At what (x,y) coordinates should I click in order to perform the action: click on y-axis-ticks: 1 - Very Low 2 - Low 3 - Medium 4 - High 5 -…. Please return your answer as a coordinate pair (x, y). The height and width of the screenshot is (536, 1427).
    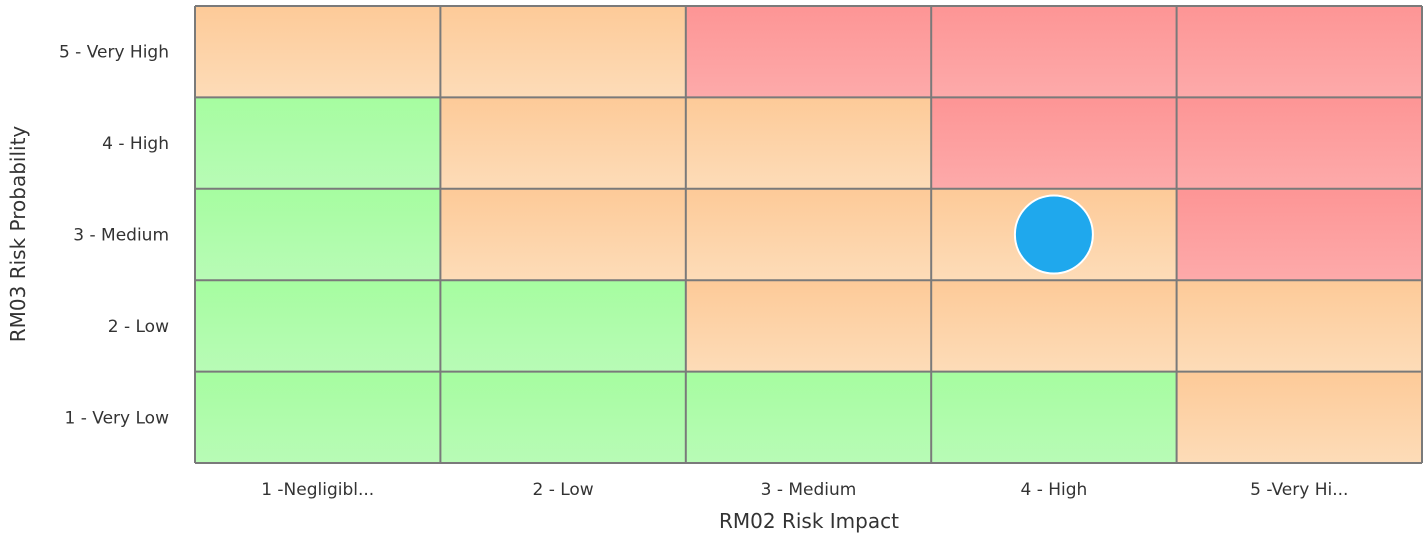
    Looking at the image, I should click on (114, 236).